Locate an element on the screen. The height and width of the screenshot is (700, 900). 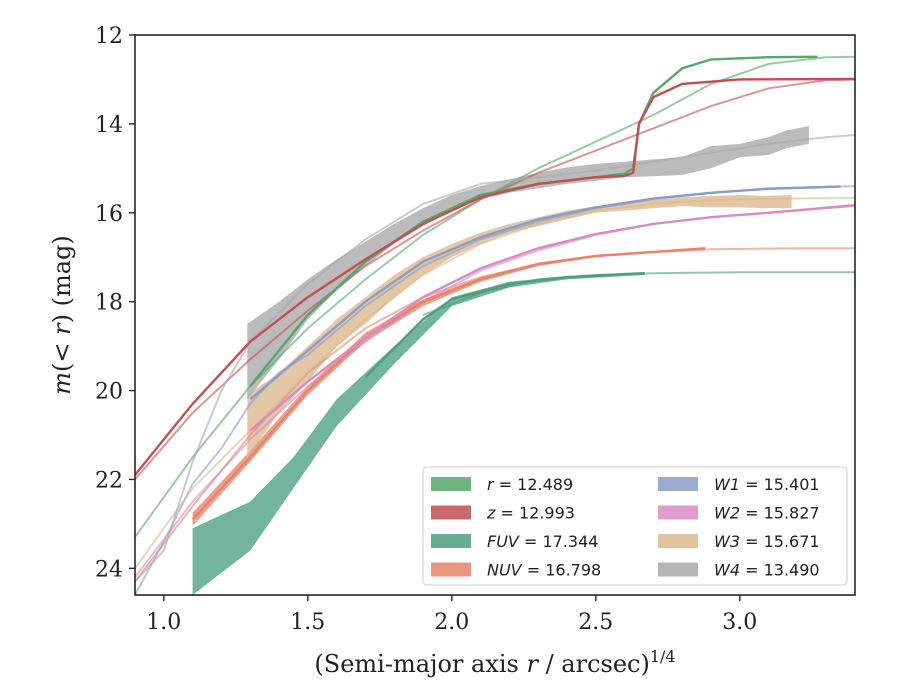
y-tick-label: 18 is located at coordinates (109, 303).